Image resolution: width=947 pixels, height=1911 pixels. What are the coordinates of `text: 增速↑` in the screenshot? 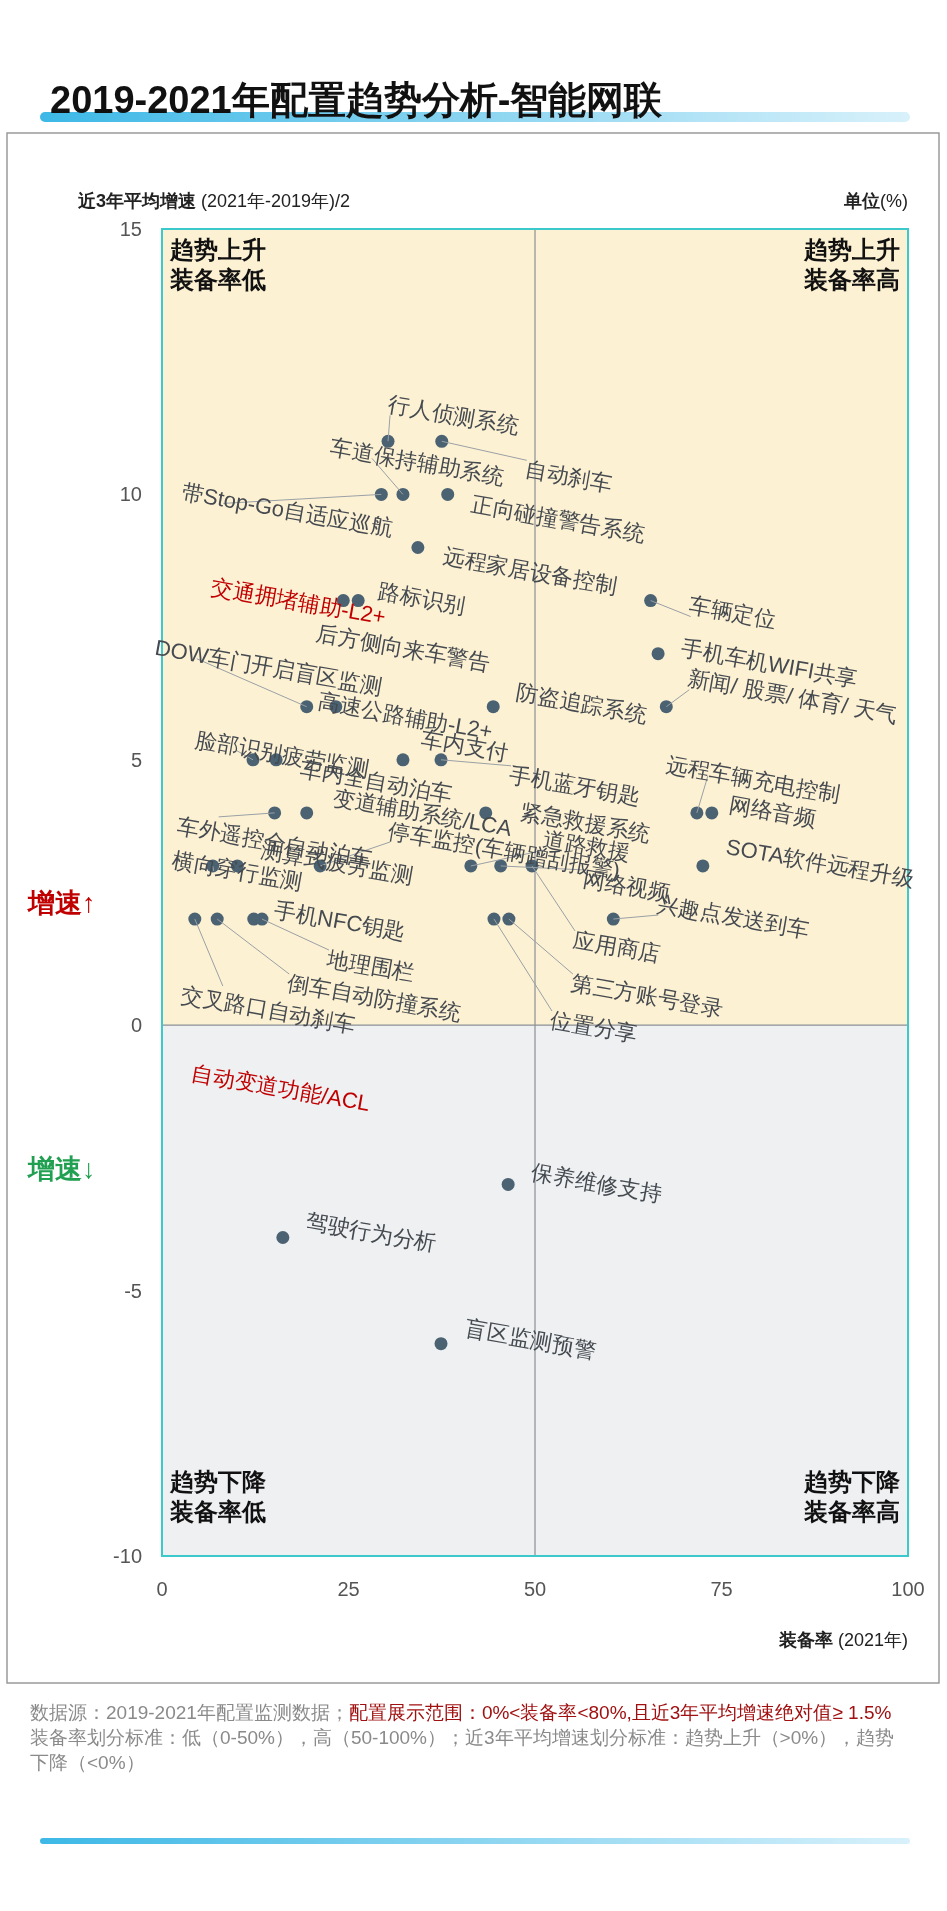 It's located at (61, 903).